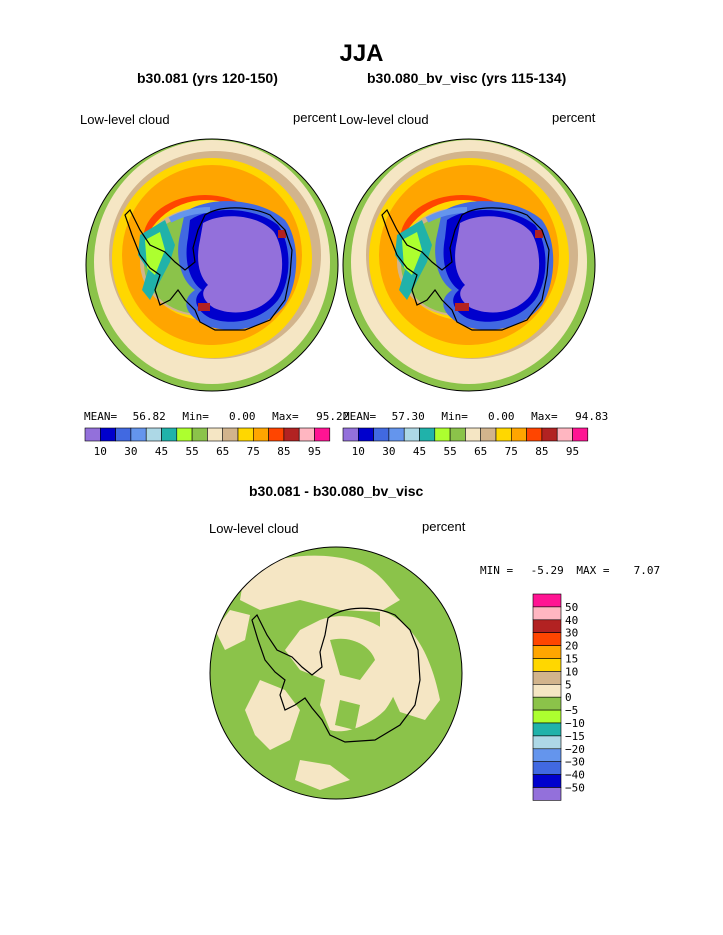 The height and width of the screenshot is (935, 723). Describe the element at coordinates (465, 269) in the screenshot. I see `panel2-coastline` at that location.